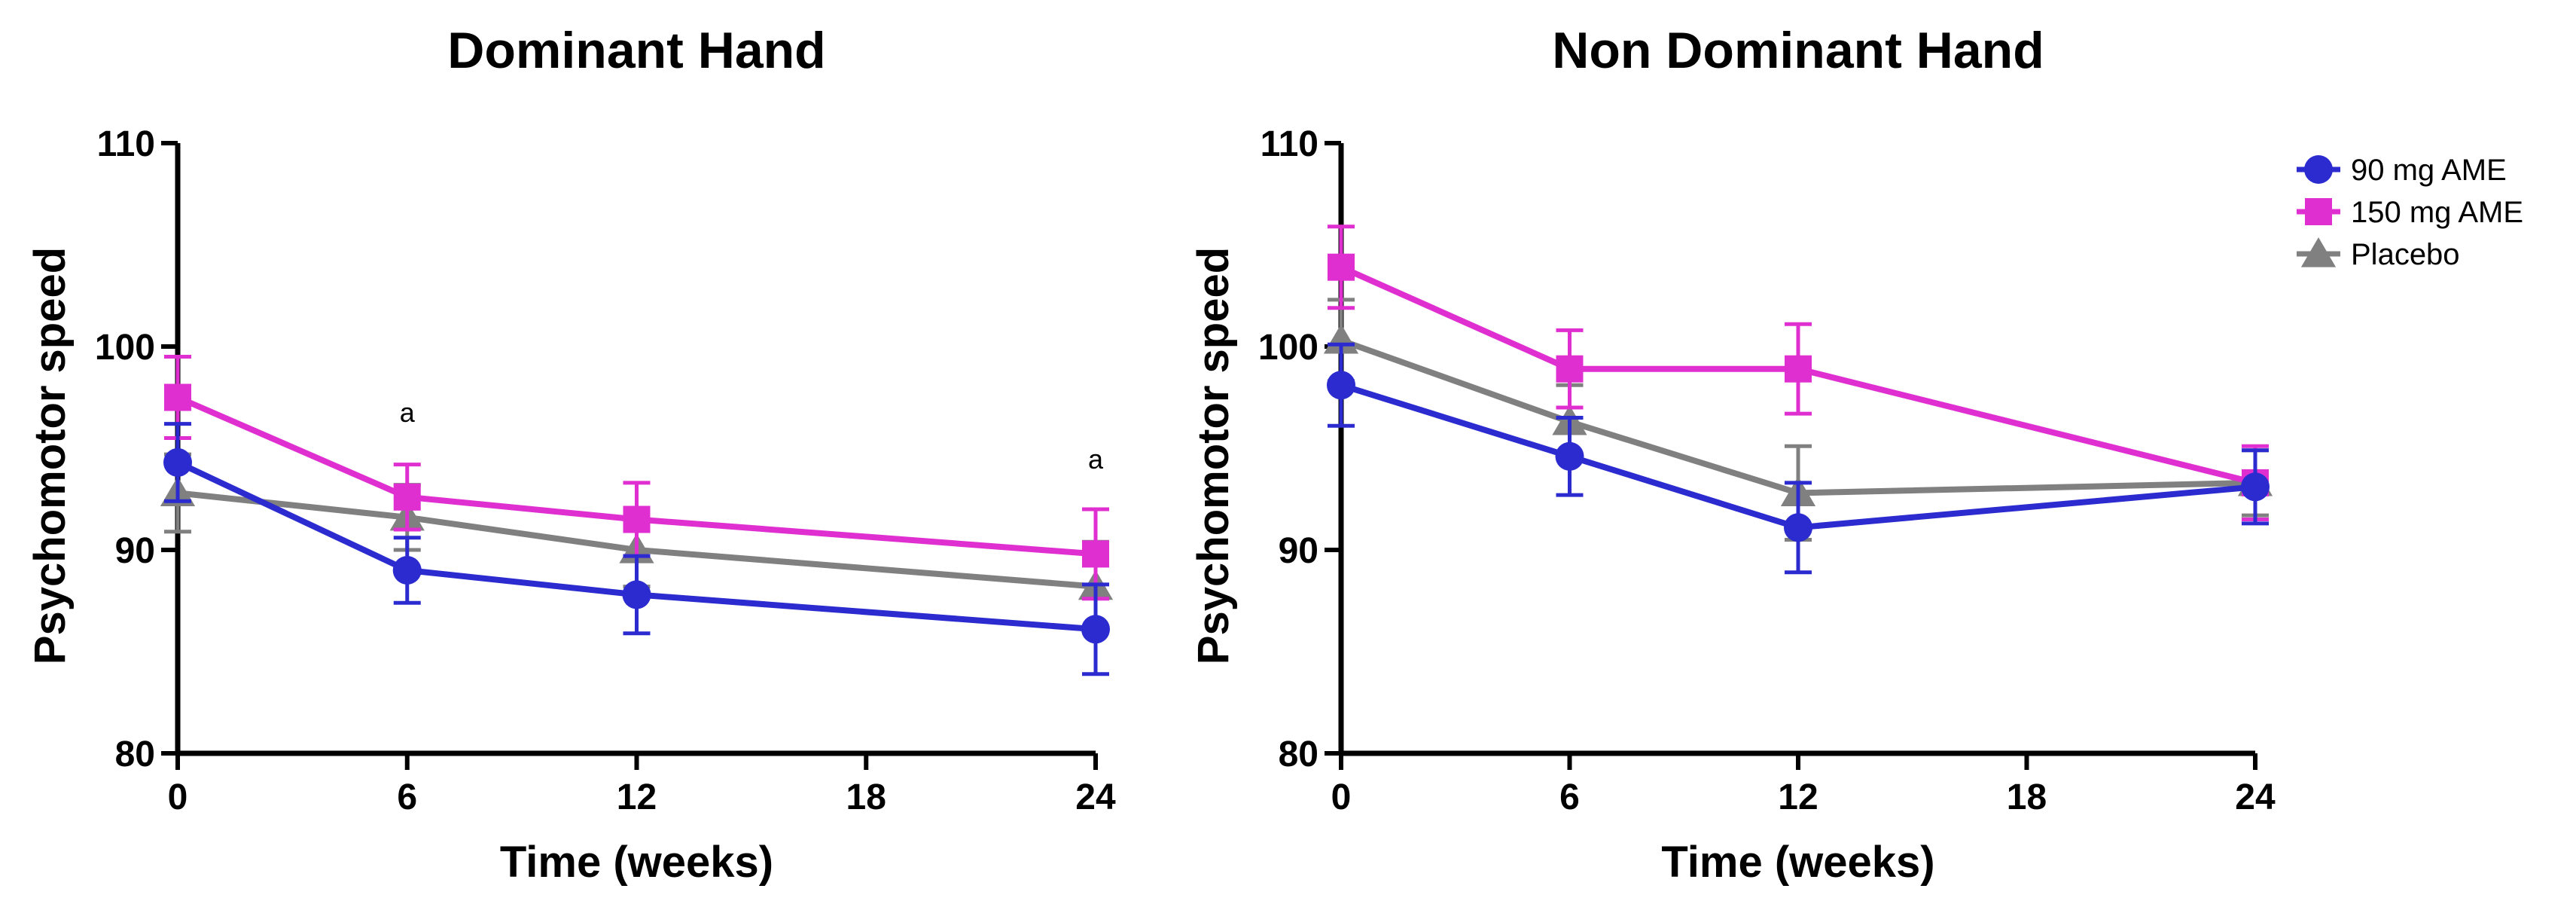 The height and width of the screenshot is (907, 2576). I want to click on legend: 90 mg AME 150 mg AME Placebo, so click(2410, 212).